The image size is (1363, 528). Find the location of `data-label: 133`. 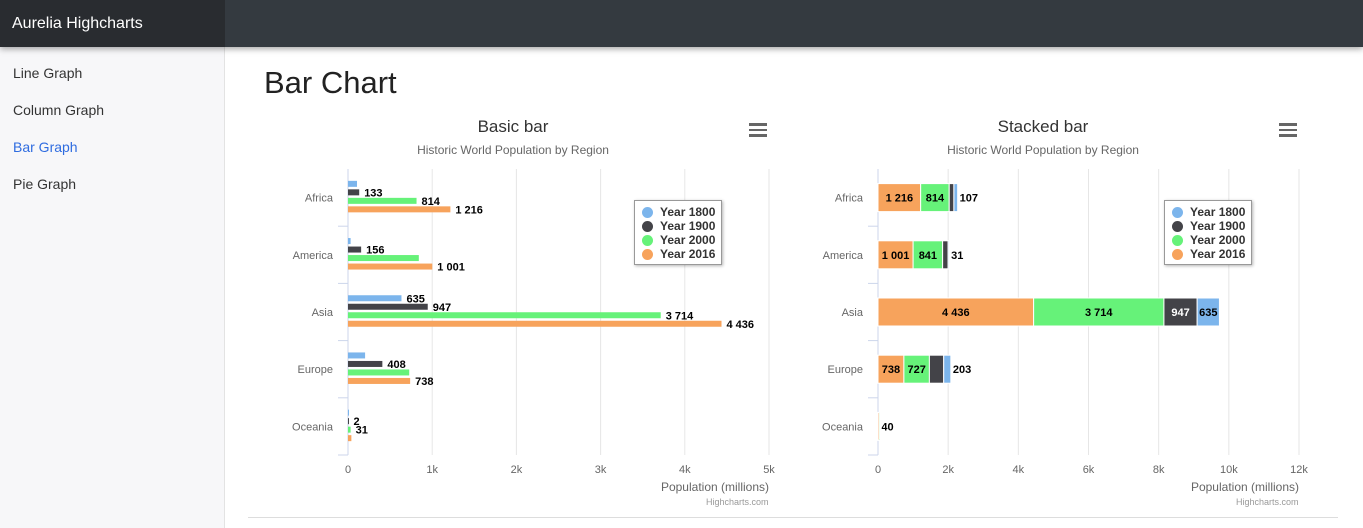

data-label: 133 is located at coordinates (373, 193).